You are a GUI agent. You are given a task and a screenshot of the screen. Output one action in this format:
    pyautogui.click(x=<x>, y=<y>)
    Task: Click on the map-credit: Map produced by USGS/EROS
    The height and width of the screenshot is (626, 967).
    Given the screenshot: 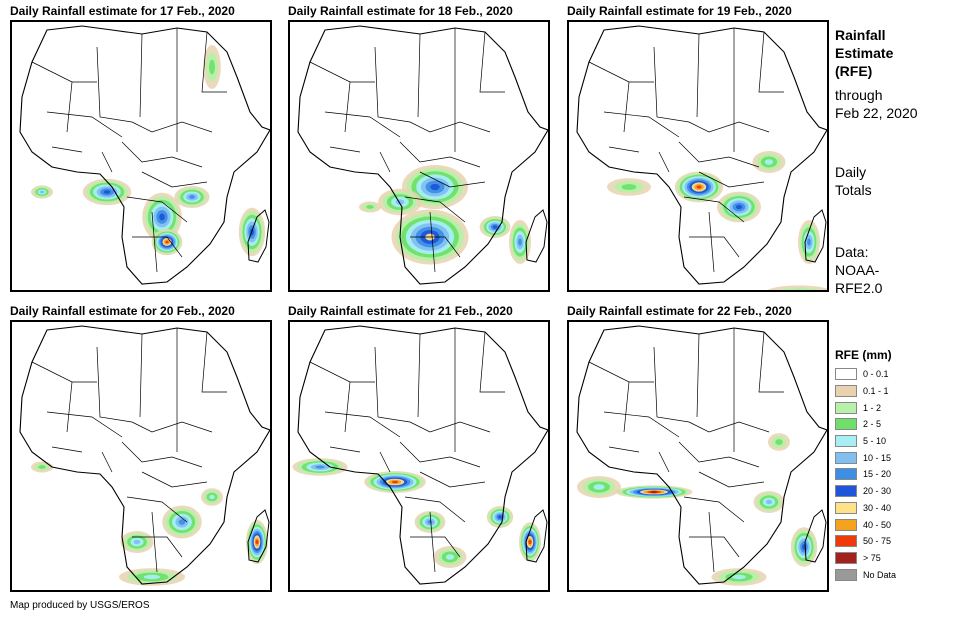 What is the action you would take?
    pyautogui.click(x=80, y=605)
    